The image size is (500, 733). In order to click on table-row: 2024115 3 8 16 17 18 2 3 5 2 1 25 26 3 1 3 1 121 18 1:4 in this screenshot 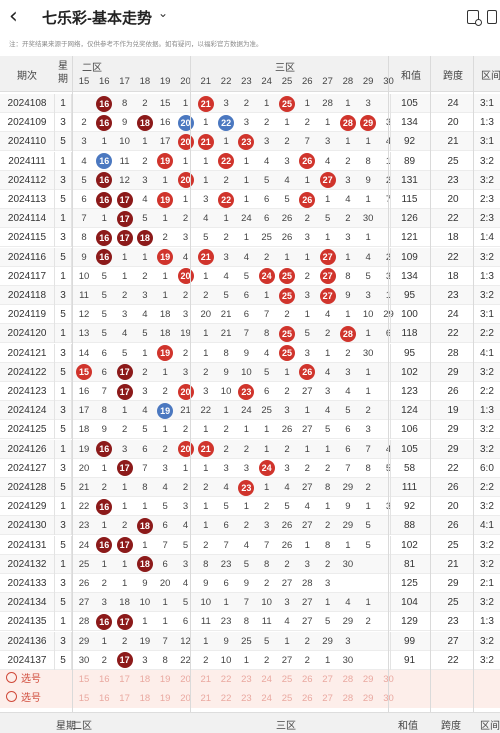, I will do `click(250, 238)`.